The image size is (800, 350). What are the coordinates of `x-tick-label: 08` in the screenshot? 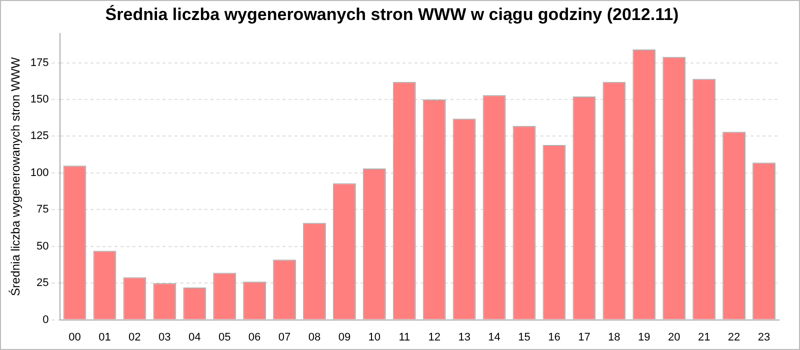 It's located at (314, 337).